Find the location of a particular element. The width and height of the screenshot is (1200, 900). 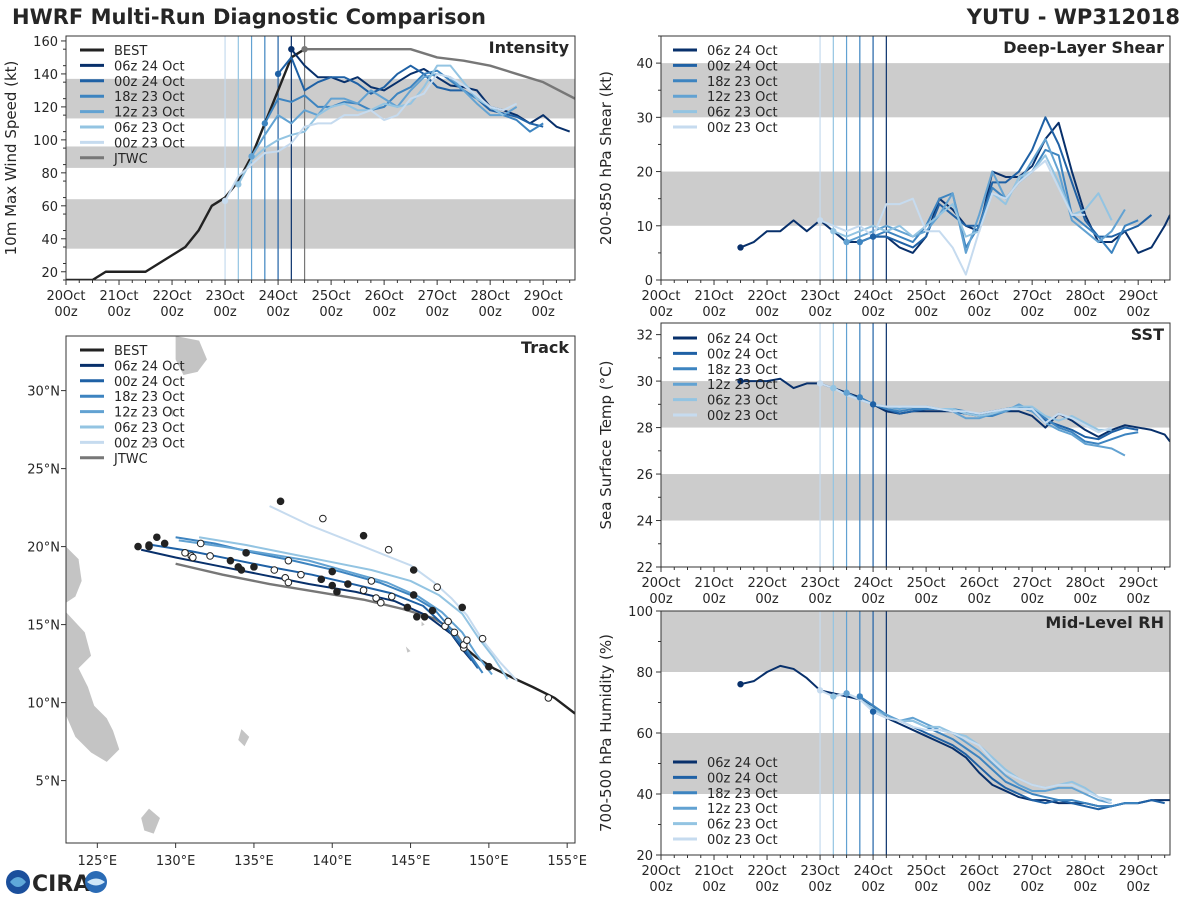

track-line-06z-23-oct is located at coordinates (353, 608).